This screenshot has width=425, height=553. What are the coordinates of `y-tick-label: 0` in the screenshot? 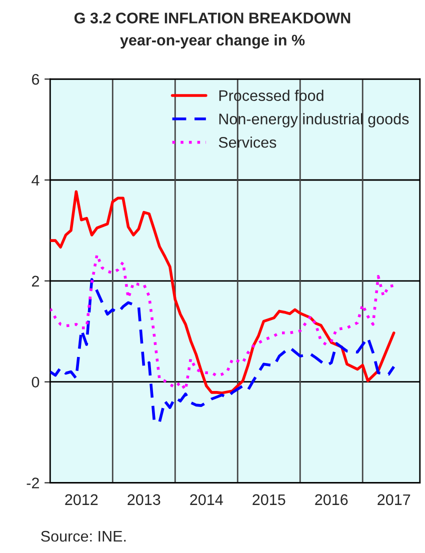 It's located at (36, 382).